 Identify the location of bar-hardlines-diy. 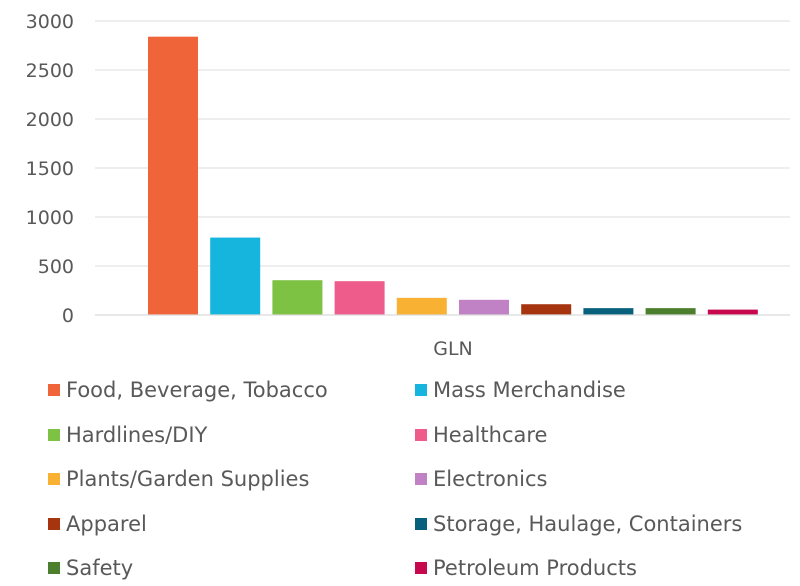
(297, 297).